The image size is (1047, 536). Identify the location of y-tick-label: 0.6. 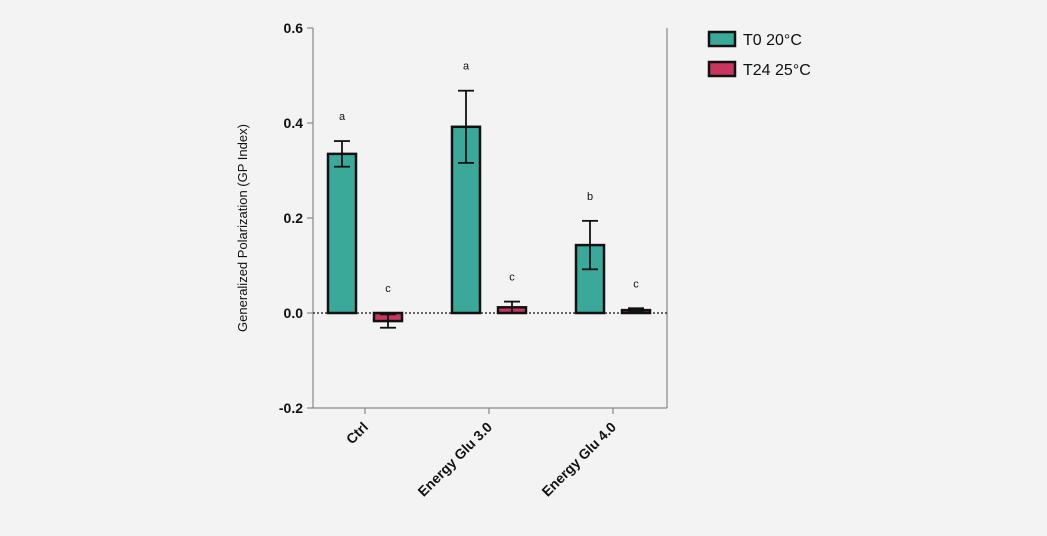
(294, 28).